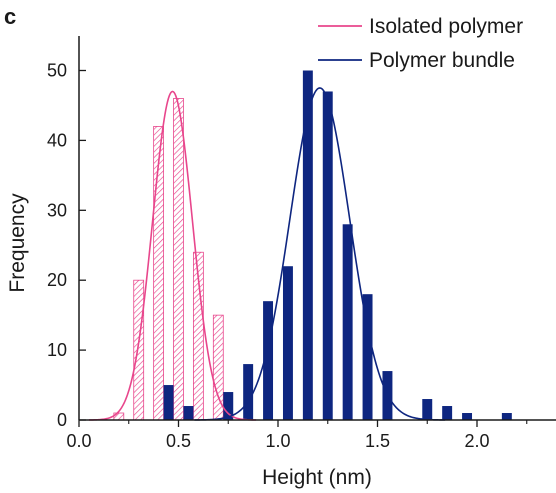 The image size is (556, 493). I want to click on y-tick-label-4: 40, so click(57, 140).